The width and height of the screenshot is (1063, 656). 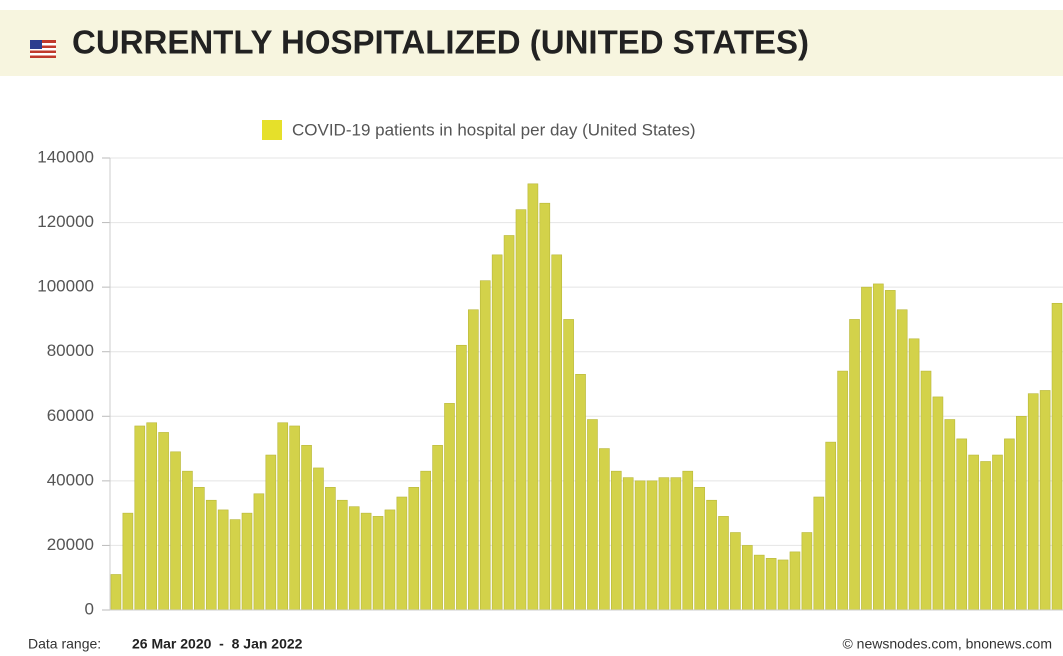 I want to click on legend-swatch, so click(x=272, y=130).